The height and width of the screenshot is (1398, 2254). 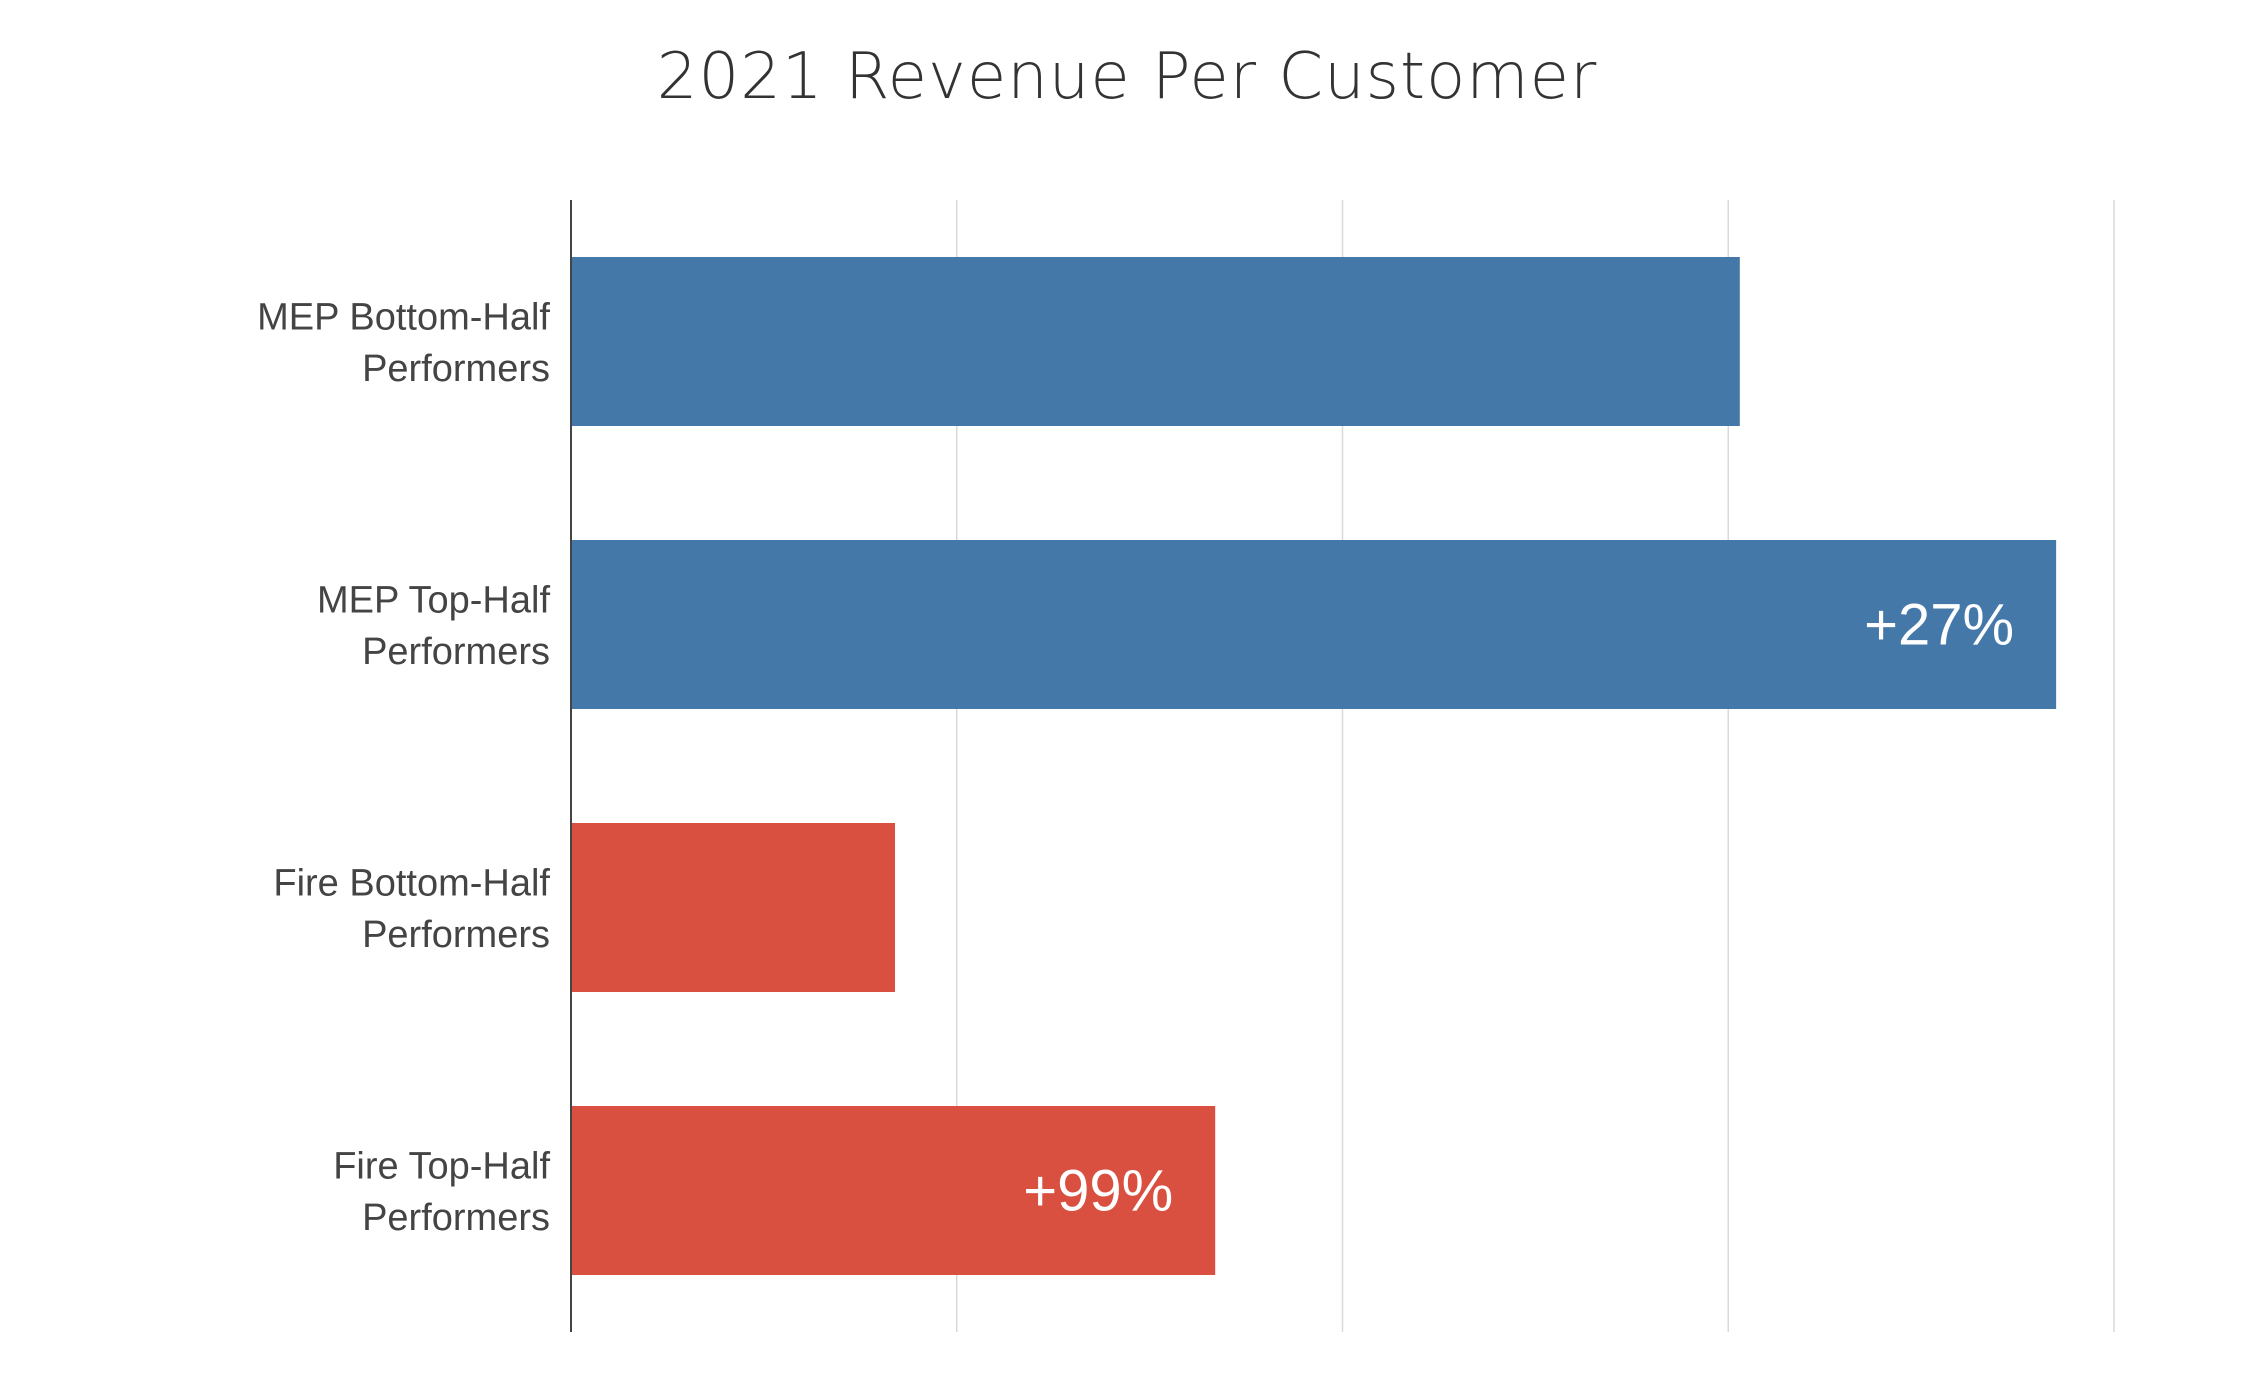 I want to click on category-label: MEP Bottom-Half Performers, so click(x=403, y=343).